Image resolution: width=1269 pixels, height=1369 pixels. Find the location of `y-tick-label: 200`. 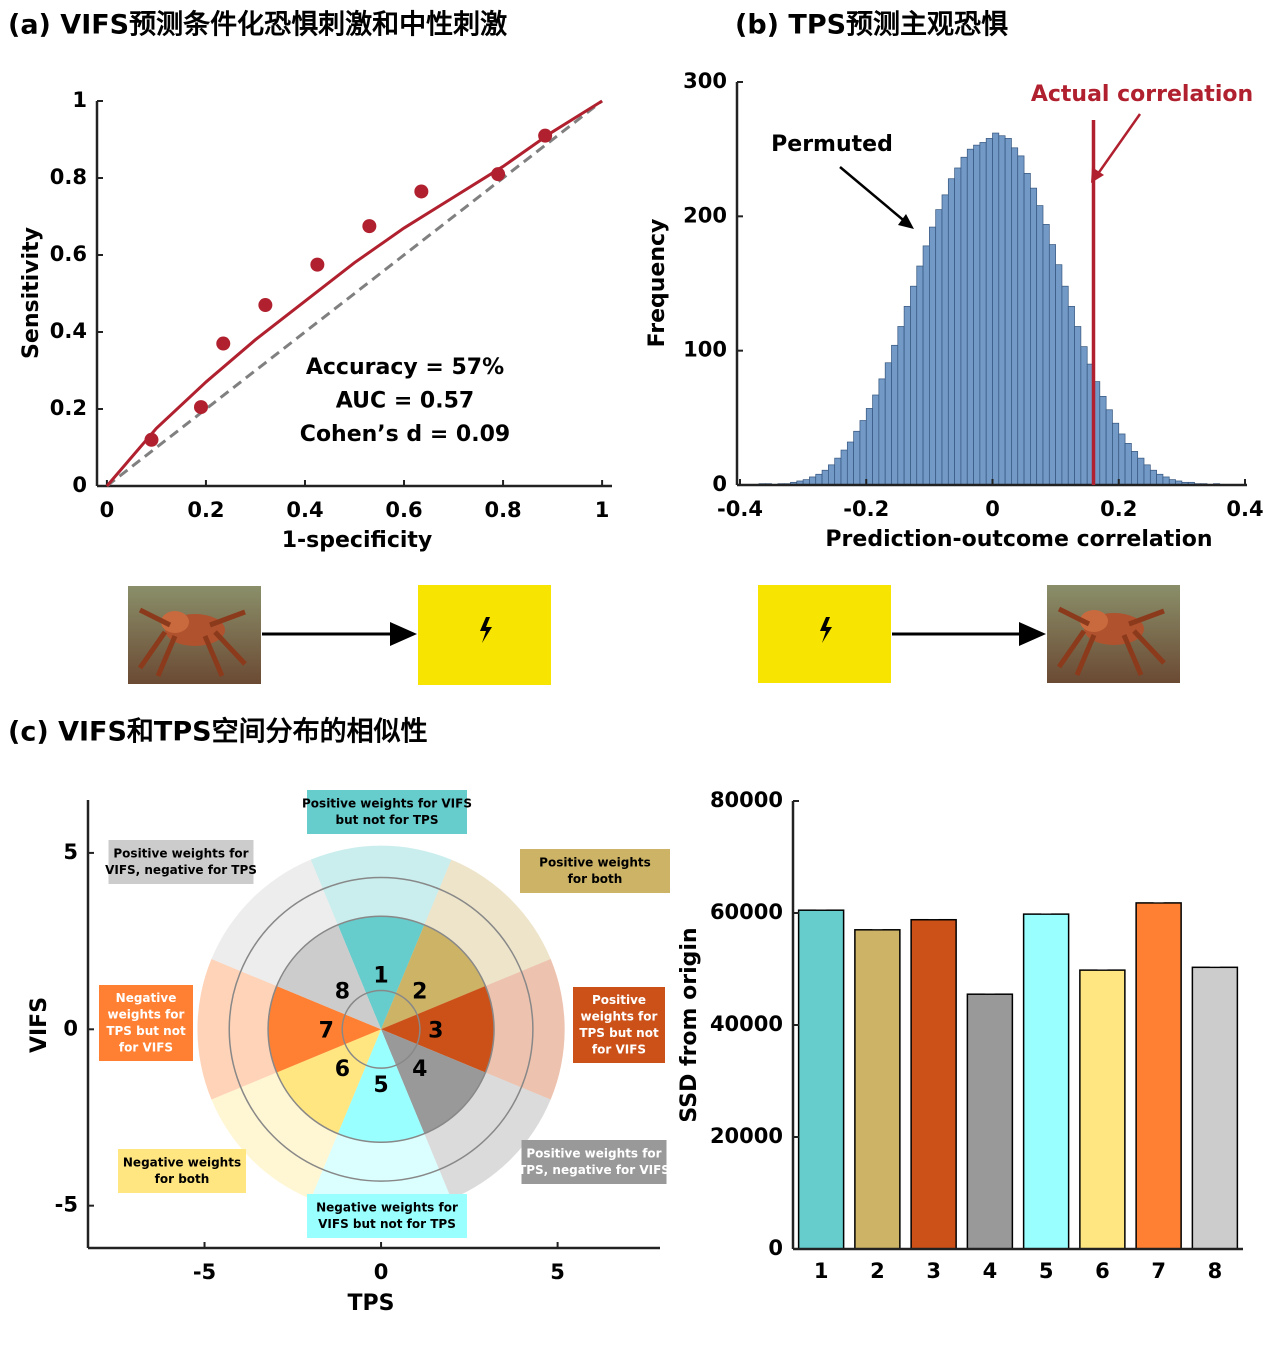

y-tick-label: 200 is located at coordinates (705, 215).